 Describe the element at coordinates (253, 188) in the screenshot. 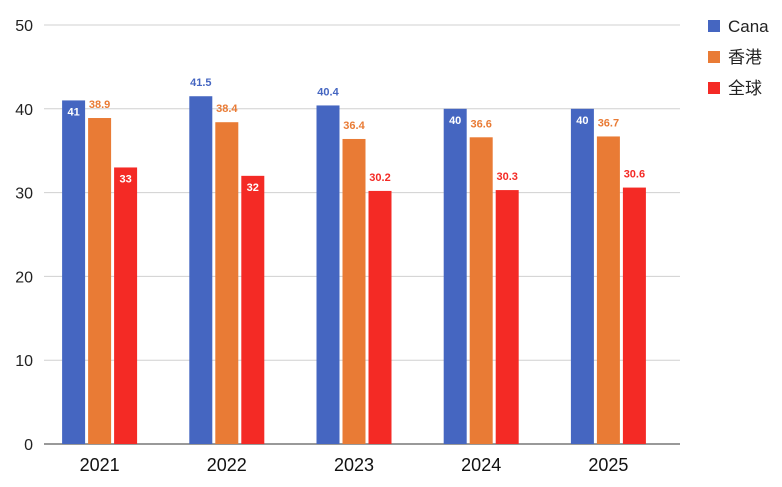

I see `data-label: 32` at that location.